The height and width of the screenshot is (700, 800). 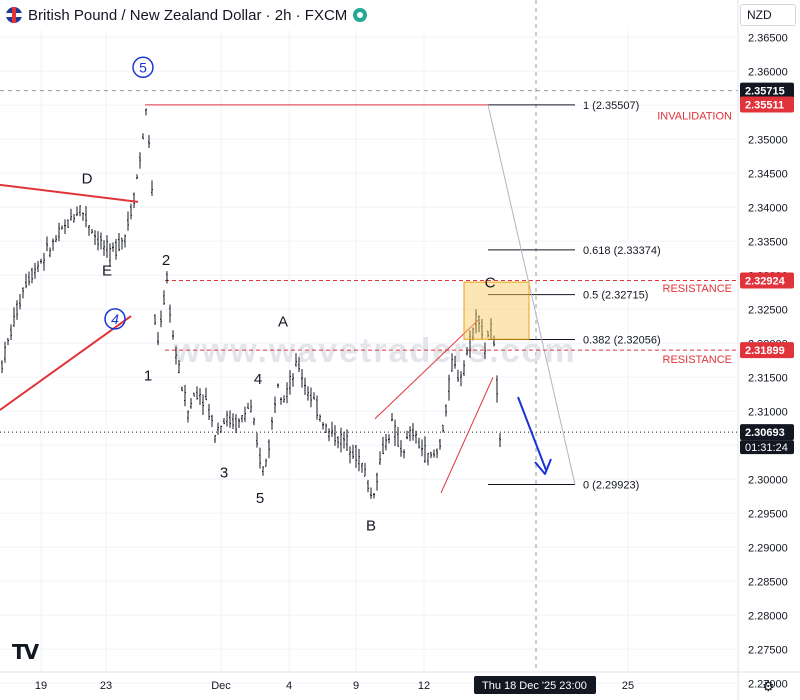 I want to click on wave-label: 1, so click(x=148, y=376).